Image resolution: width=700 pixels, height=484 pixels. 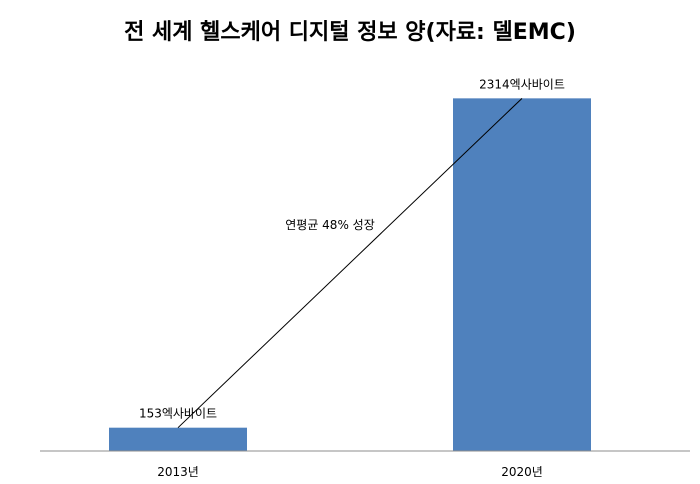 I want to click on data-label-1: 153엑사바이트, so click(x=178, y=414).